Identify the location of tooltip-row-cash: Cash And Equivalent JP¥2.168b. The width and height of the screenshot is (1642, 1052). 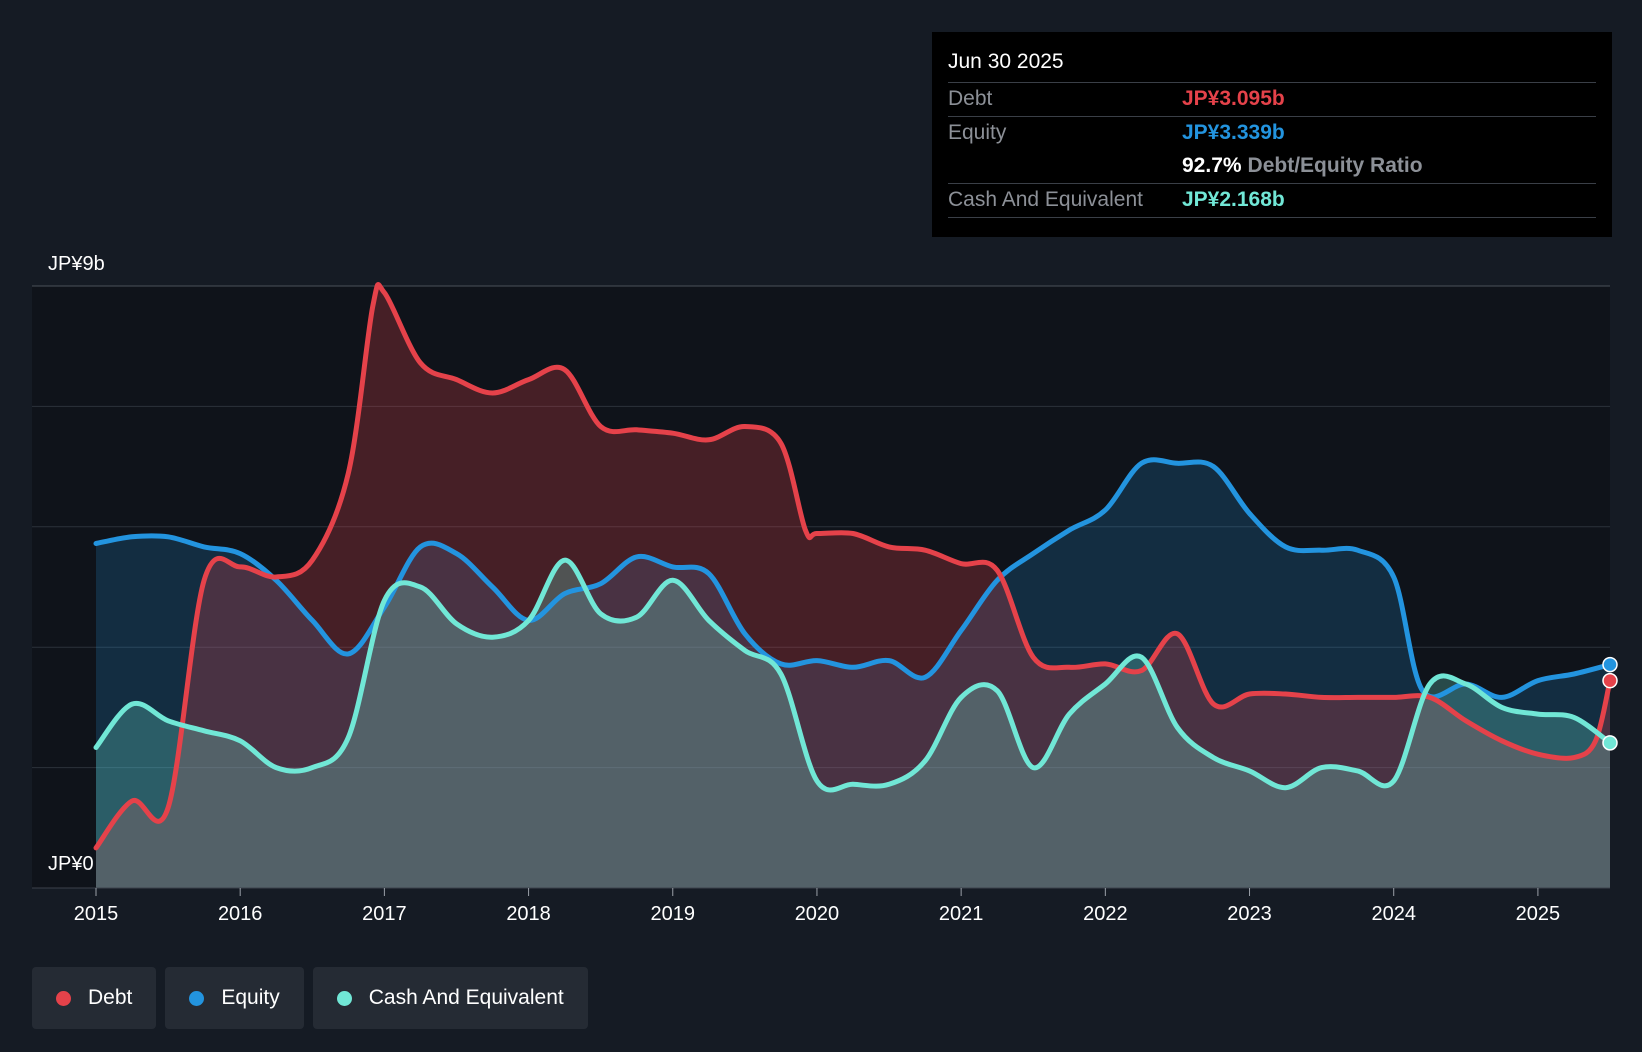
(1272, 201).